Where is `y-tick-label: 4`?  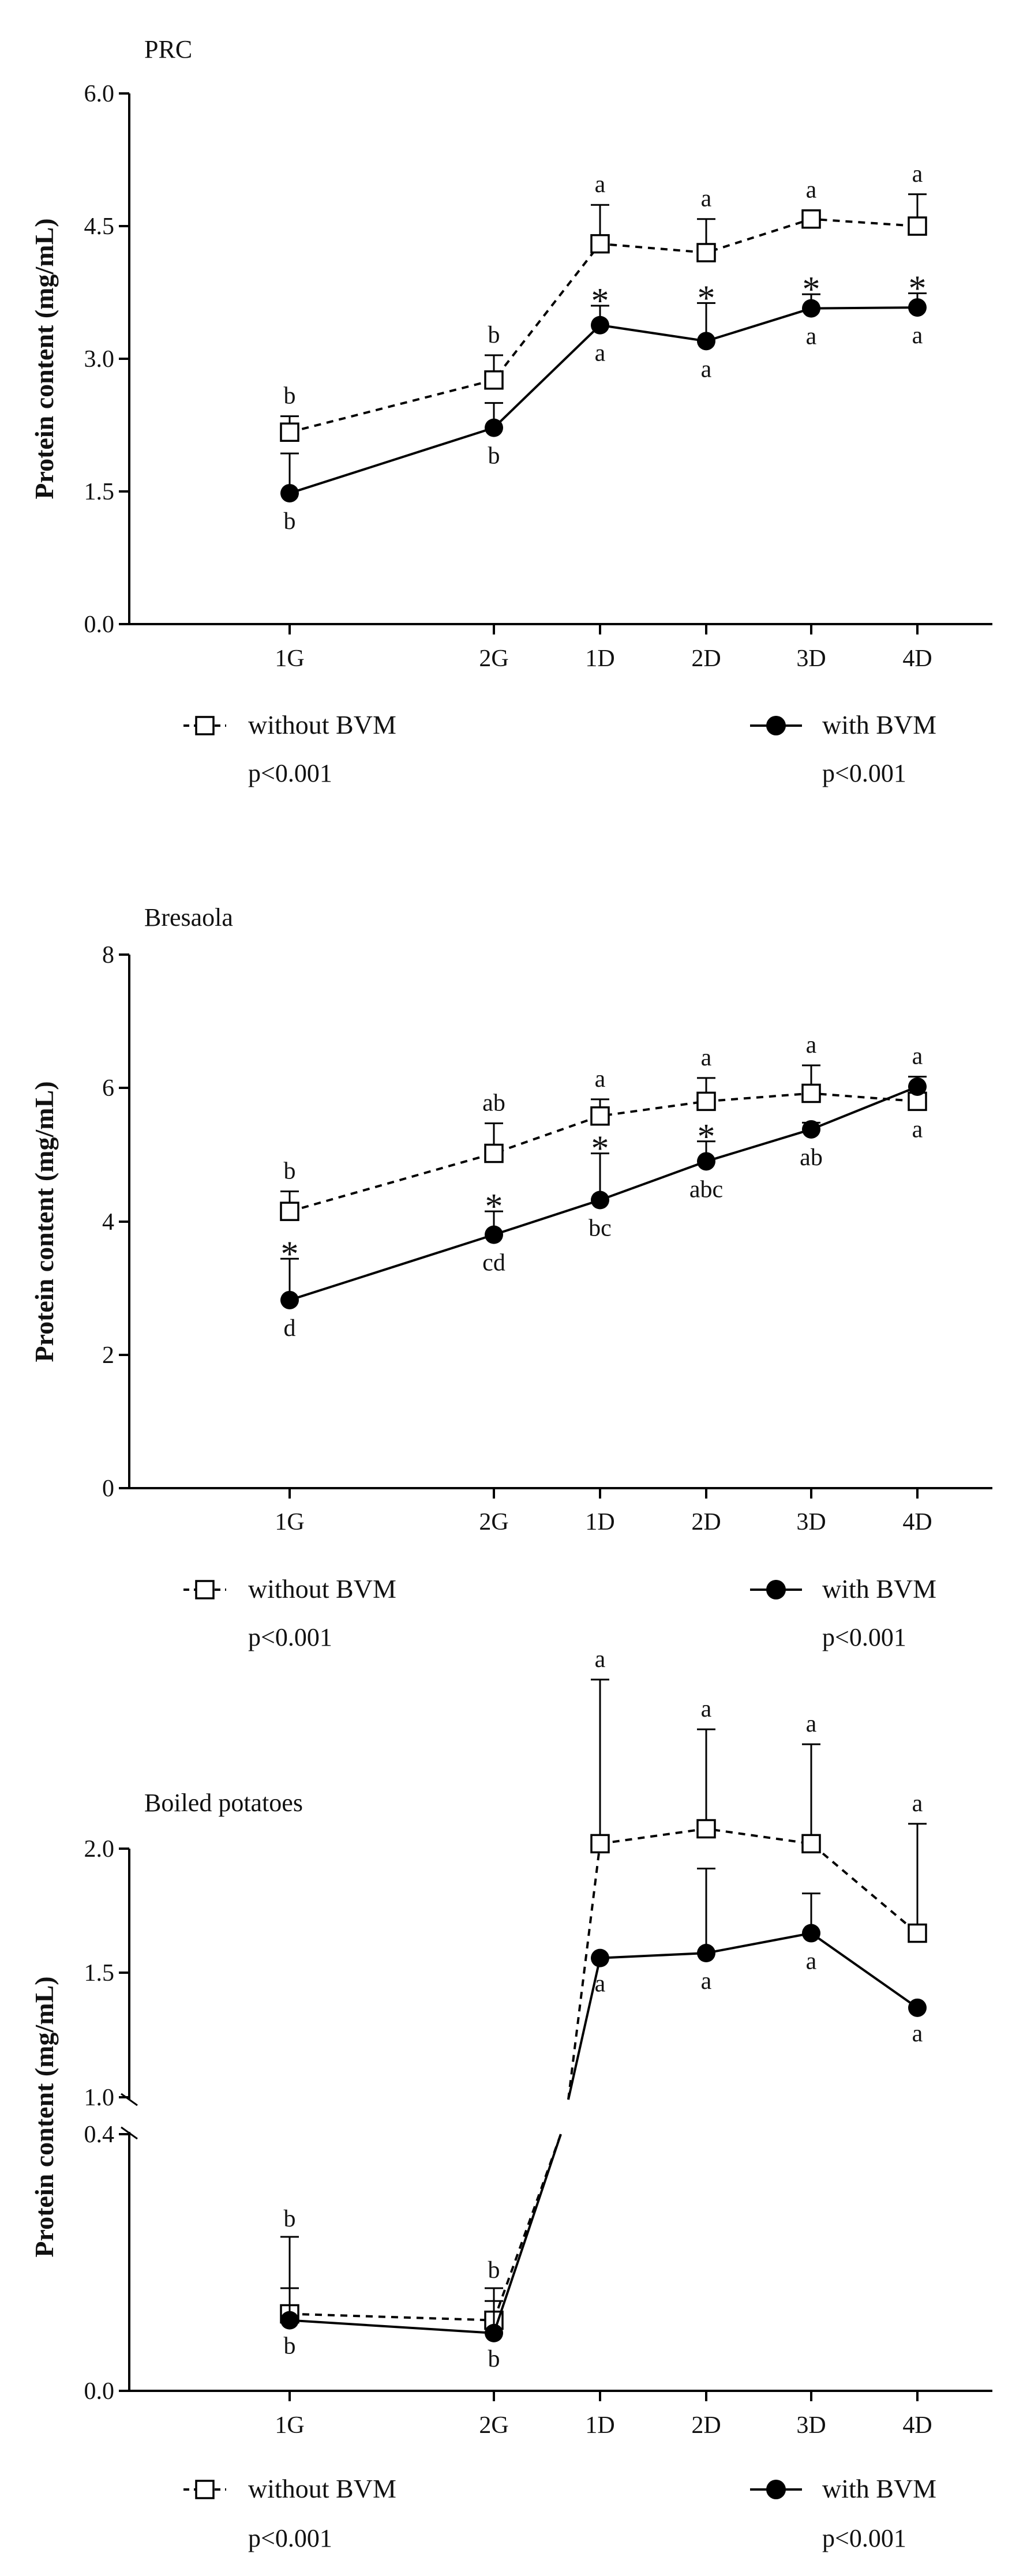
y-tick-label: 4 is located at coordinates (108, 1222).